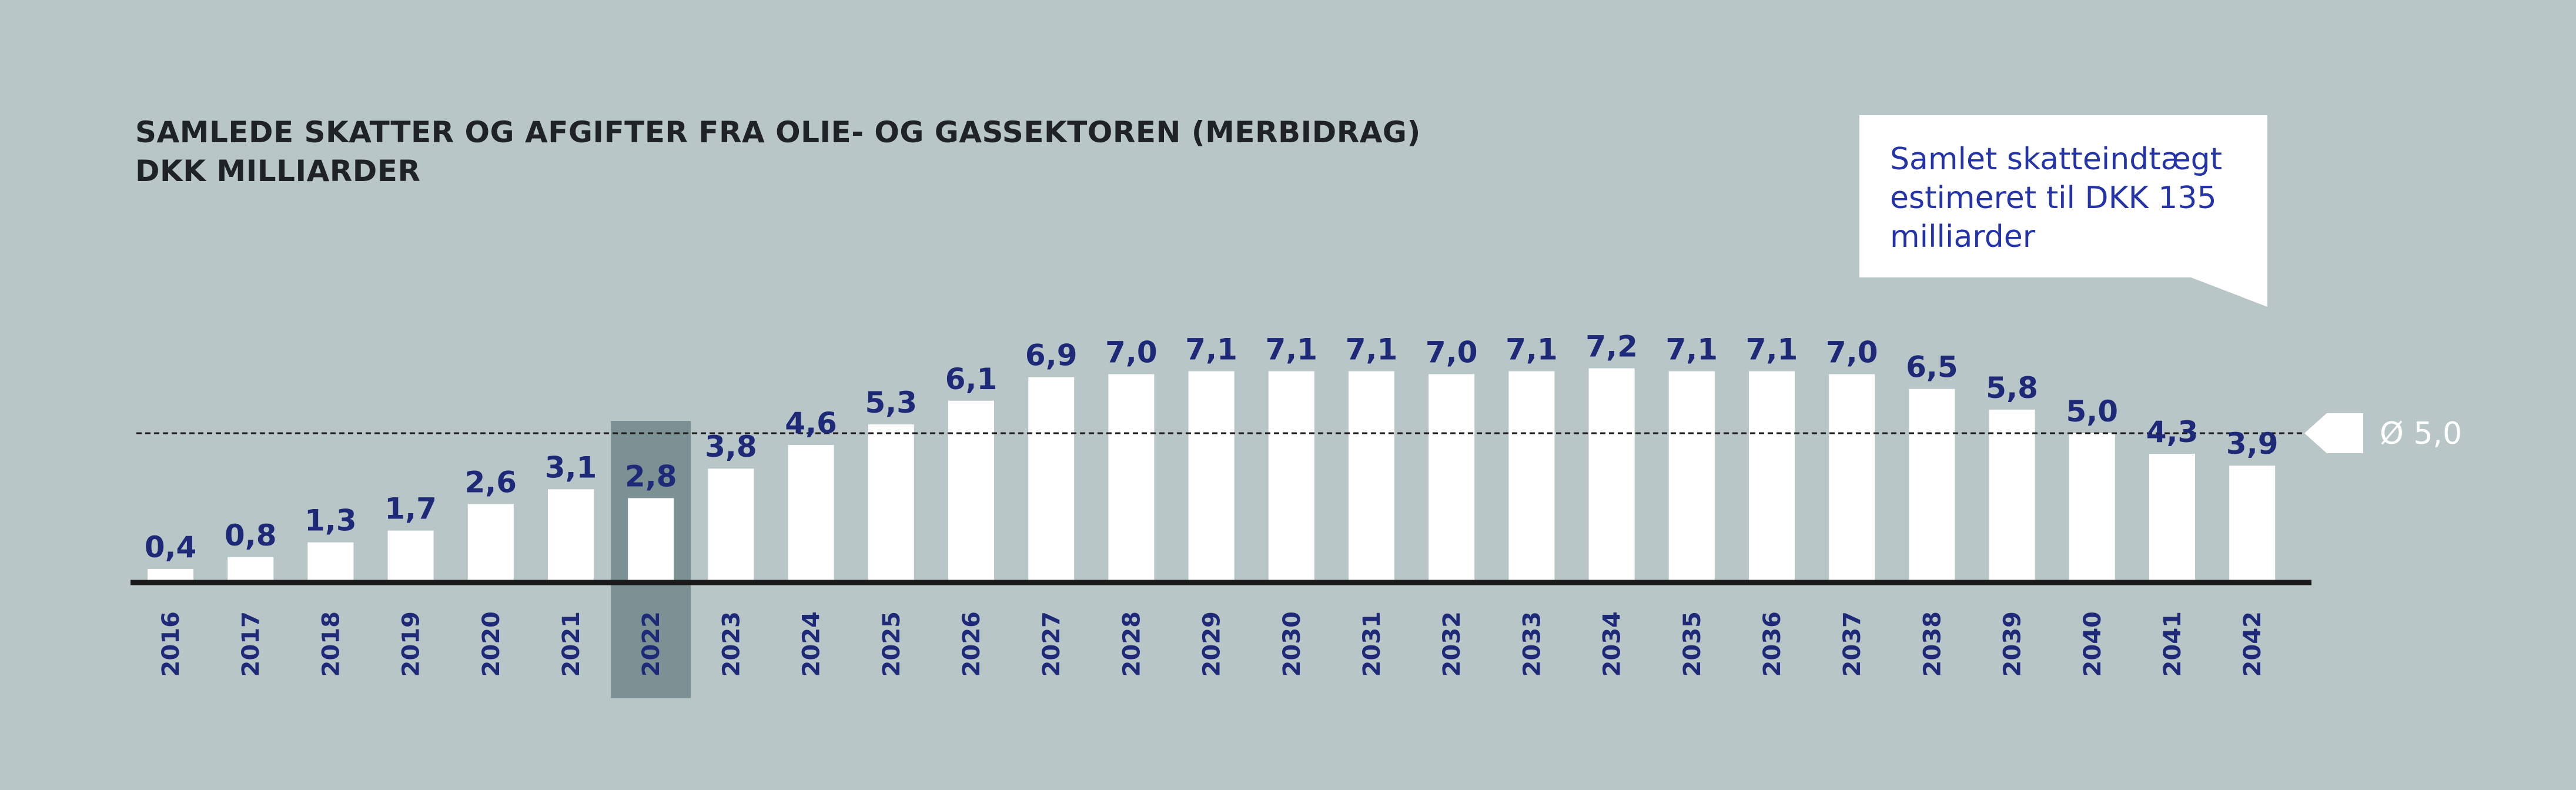  What do you see at coordinates (2092, 644) in the screenshot?
I see `tick-label-2040: 2040` at bounding box center [2092, 644].